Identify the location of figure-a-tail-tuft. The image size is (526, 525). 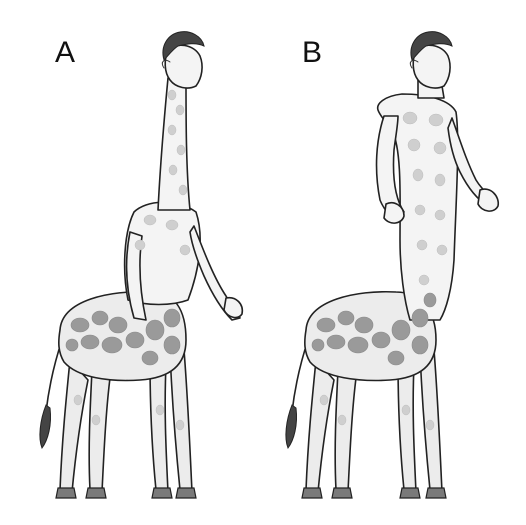
(45, 427).